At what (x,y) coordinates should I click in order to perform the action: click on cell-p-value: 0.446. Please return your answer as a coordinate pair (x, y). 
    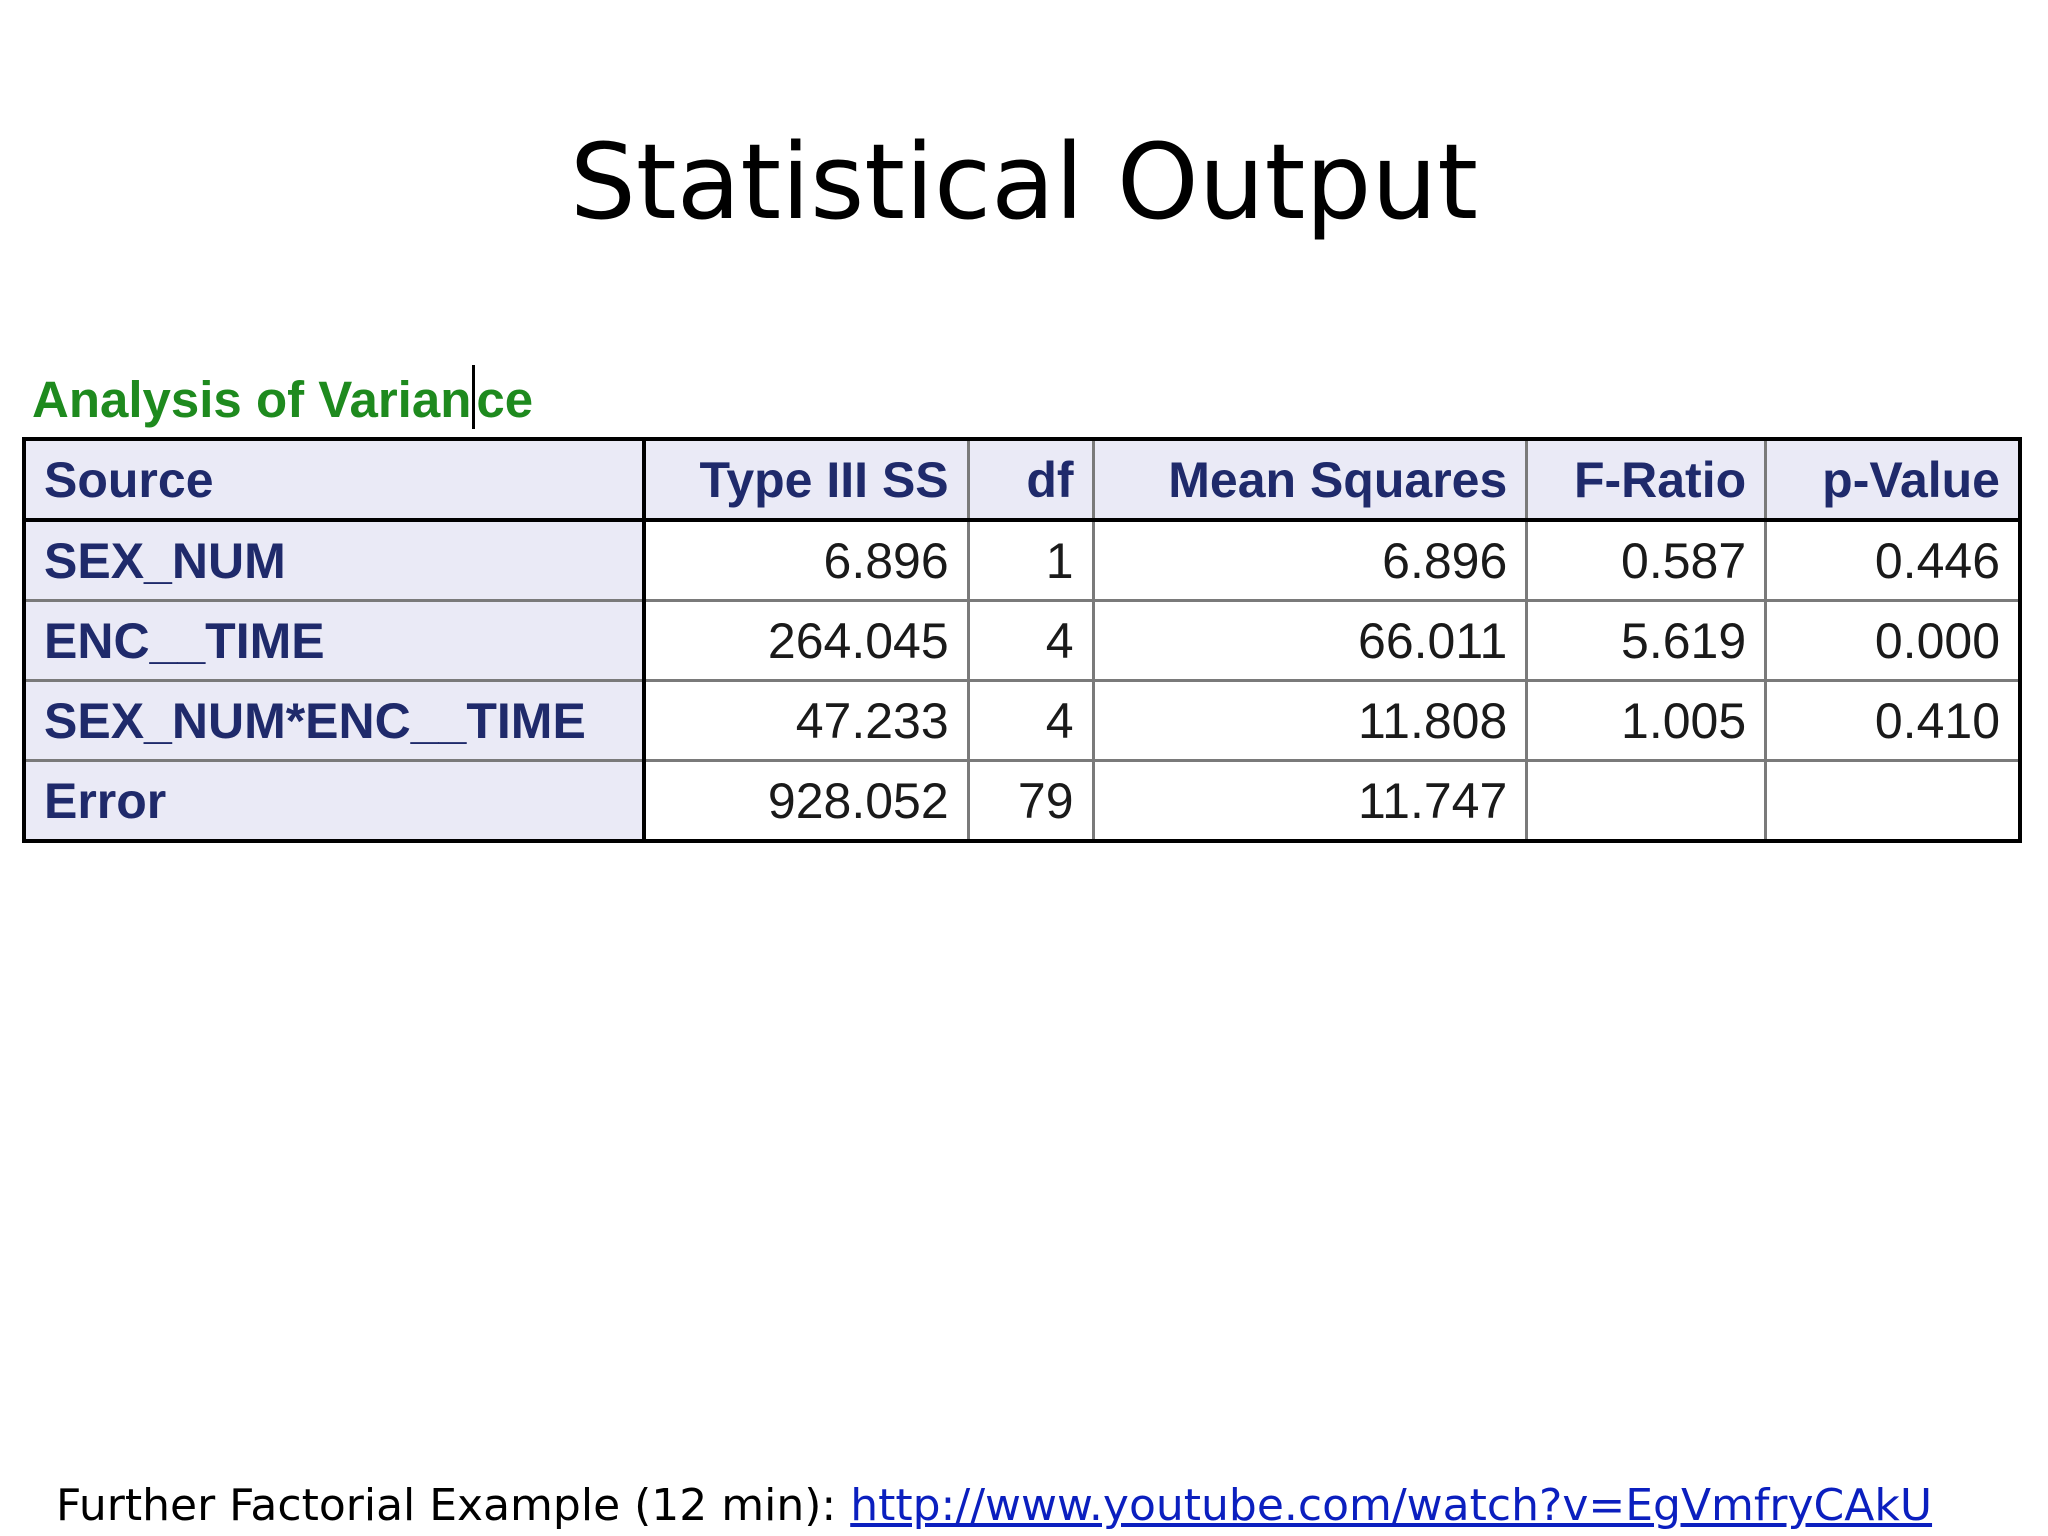
    Looking at the image, I should click on (1893, 560).